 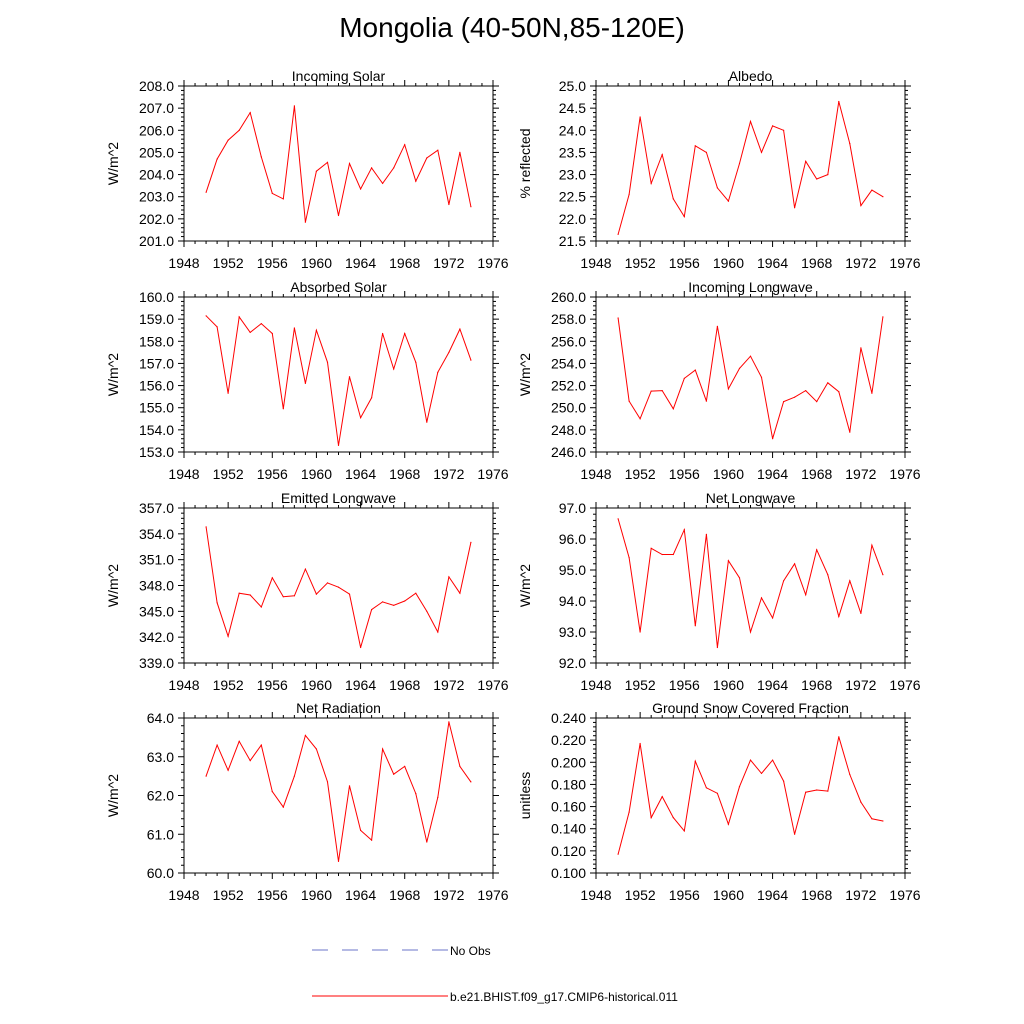 What do you see at coordinates (448, 263) in the screenshot?
I see `x-tick-label: 1972` at bounding box center [448, 263].